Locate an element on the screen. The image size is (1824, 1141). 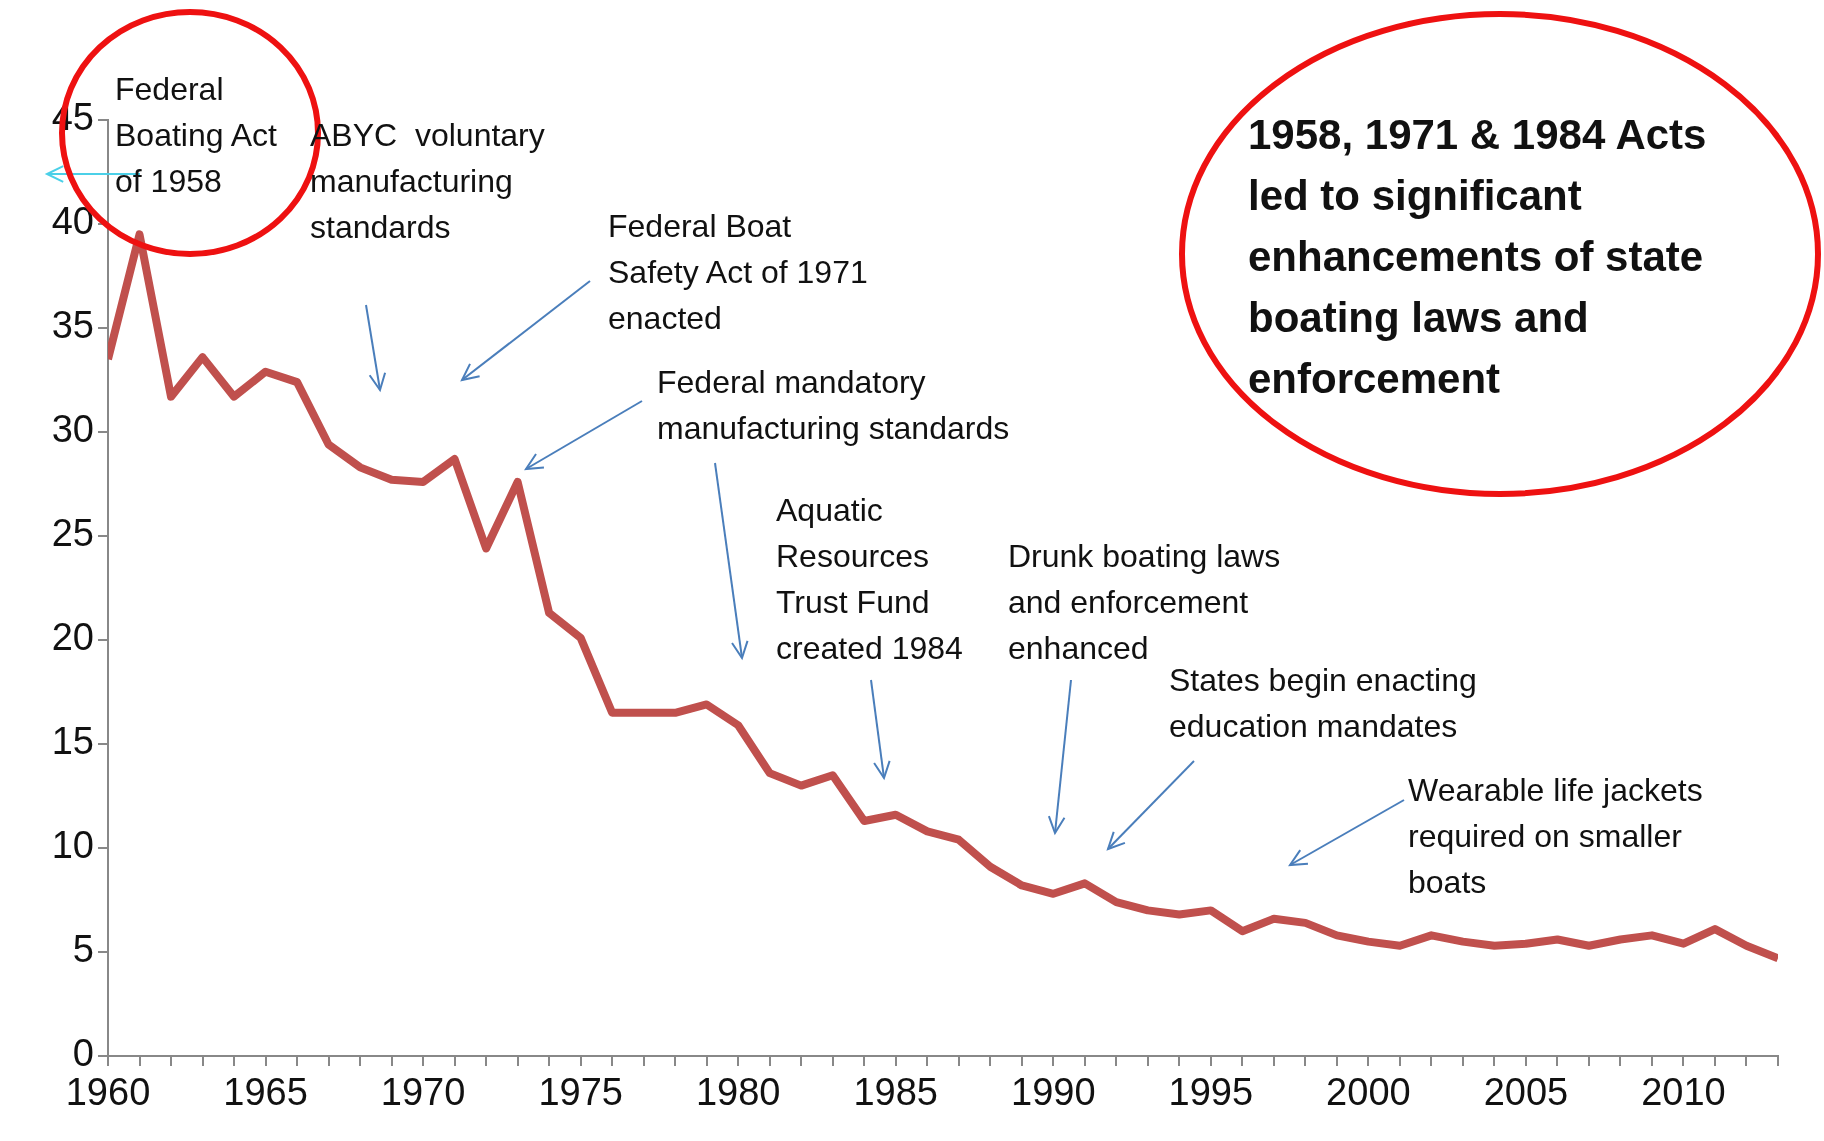
y-tick-label: 5 is located at coordinates (83, 949).